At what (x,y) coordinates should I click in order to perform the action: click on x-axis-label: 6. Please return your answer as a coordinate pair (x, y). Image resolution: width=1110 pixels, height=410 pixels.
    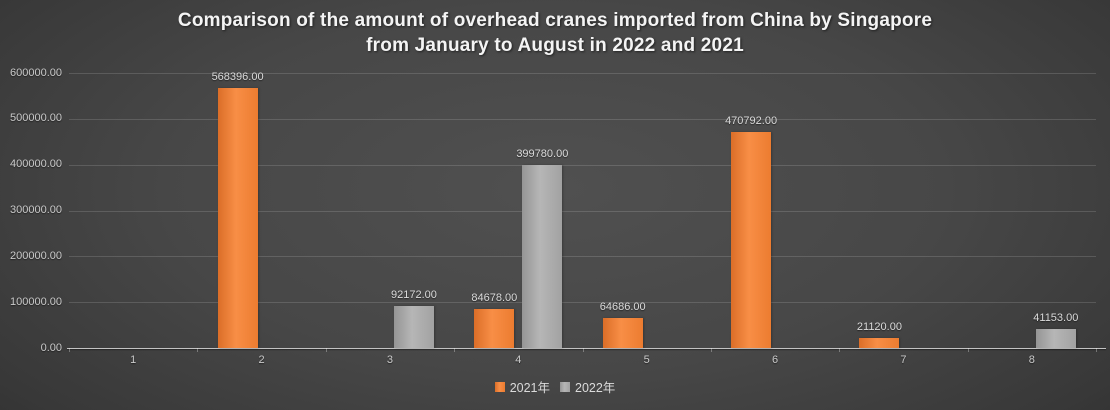
    Looking at the image, I should click on (775, 360).